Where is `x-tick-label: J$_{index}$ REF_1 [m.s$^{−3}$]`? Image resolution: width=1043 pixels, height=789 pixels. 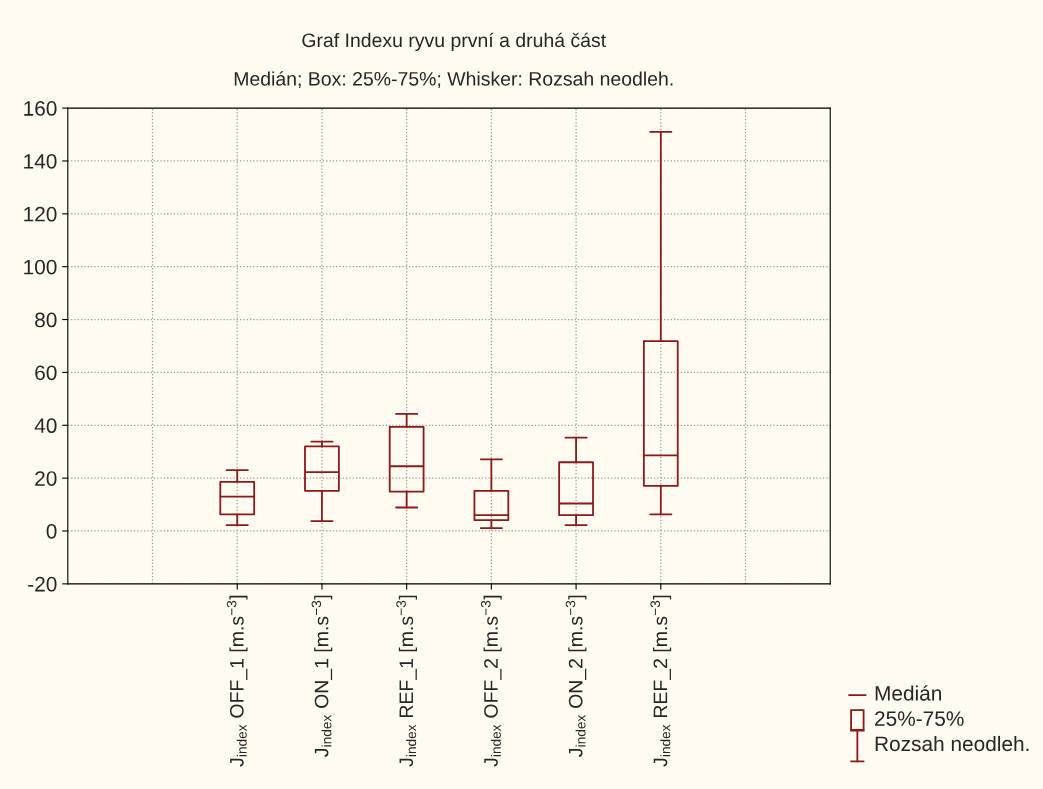
x-tick-label: J$_{index}$ REF_1 [m.s$^{−3}$] is located at coordinates (406, 681).